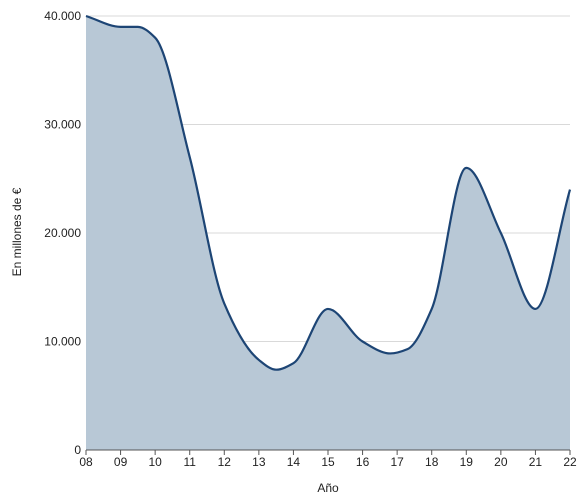 The image size is (585, 498). What do you see at coordinates (189, 462) in the screenshot?
I see `x-tick-label: 11` at bounding box center [189, 462].